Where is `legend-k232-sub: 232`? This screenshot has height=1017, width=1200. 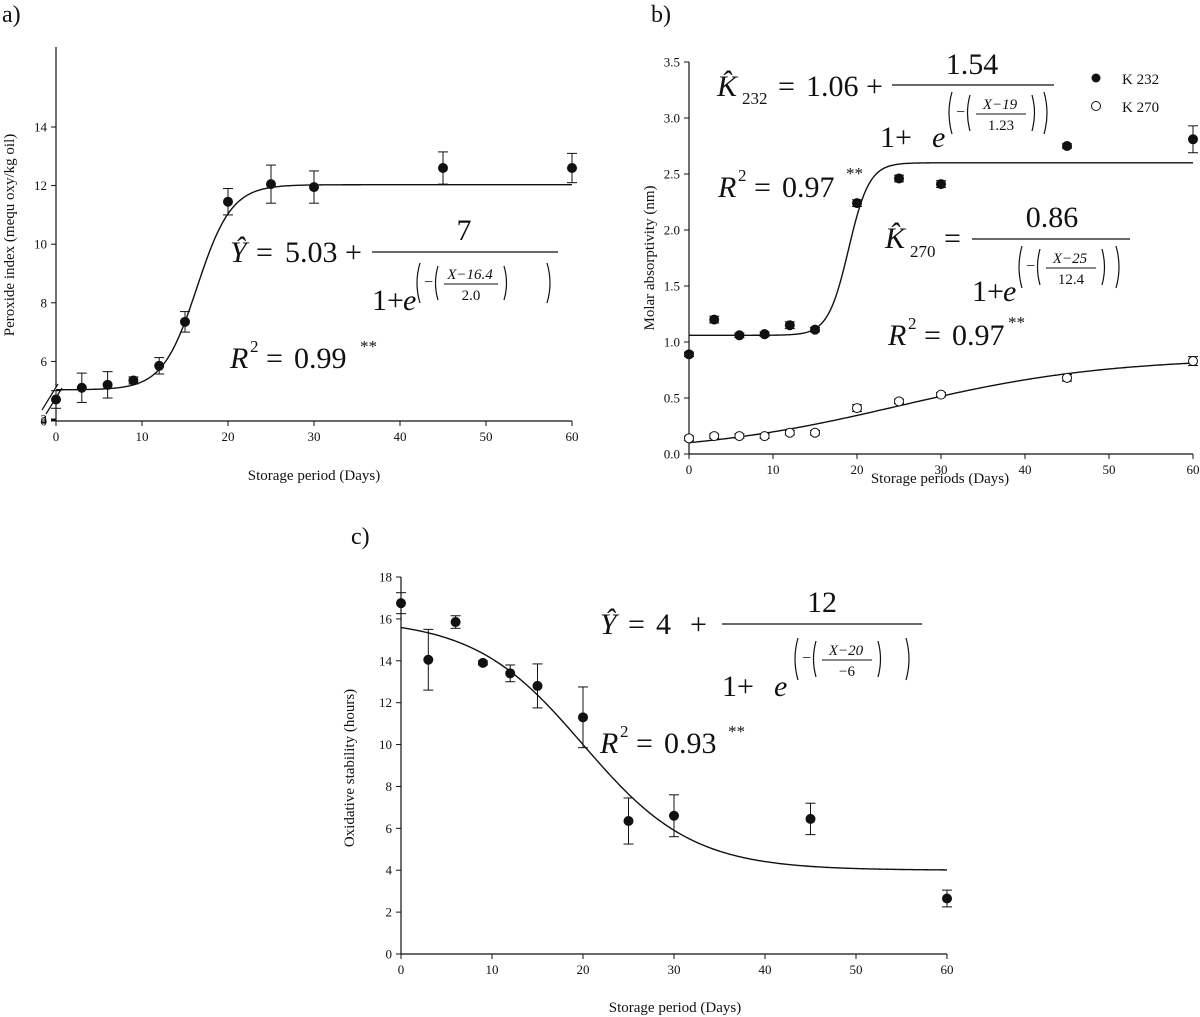 legend-k232-sub: 232 is located at coordinates (1148, 80).